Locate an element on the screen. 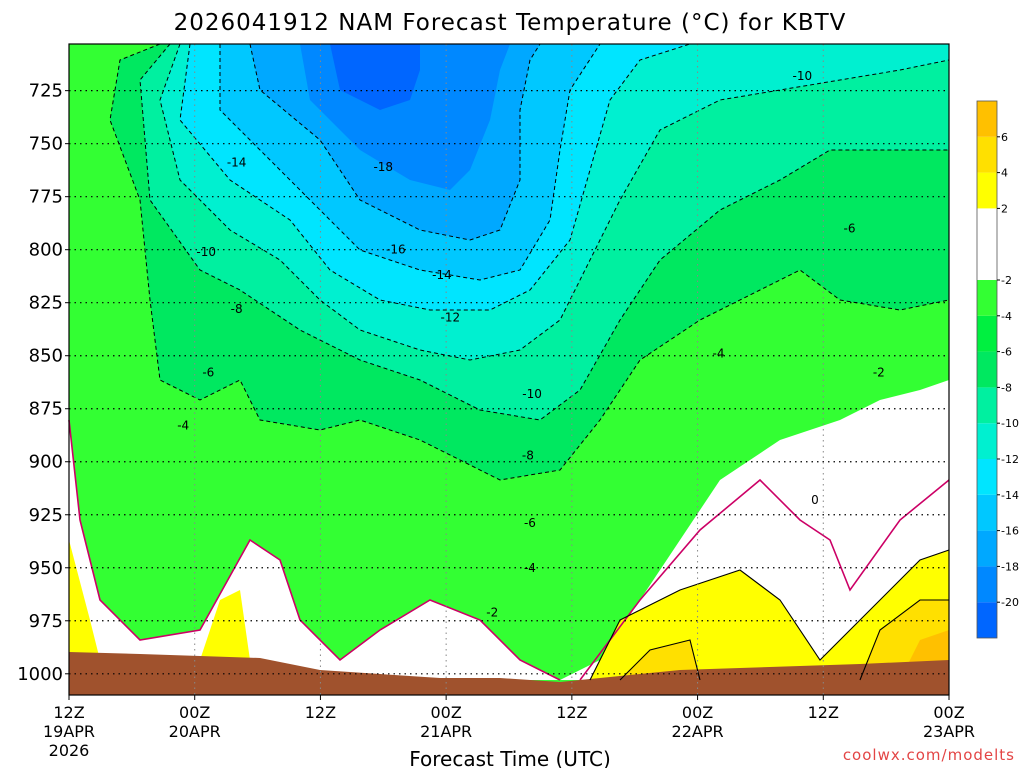 This screenshot has width=1024, height=768. colorbar-tick-label: -4 is located at coordinates (1006, 316).